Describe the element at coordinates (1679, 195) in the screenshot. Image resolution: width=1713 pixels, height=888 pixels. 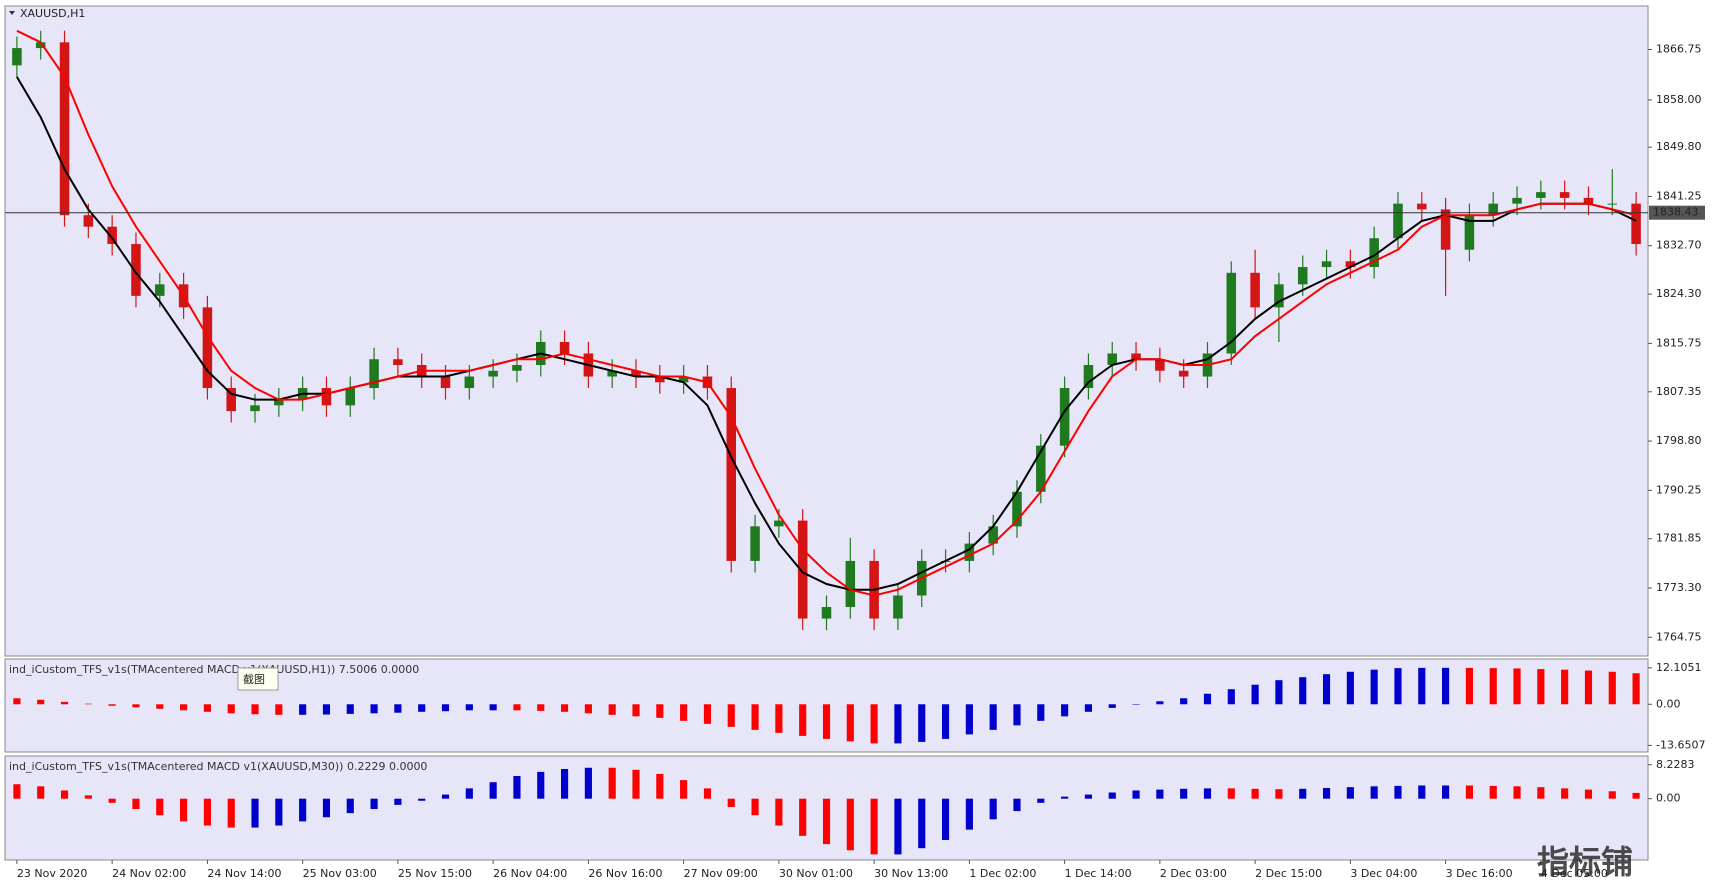
I see `y-tick-label: 1841.25` at that location.